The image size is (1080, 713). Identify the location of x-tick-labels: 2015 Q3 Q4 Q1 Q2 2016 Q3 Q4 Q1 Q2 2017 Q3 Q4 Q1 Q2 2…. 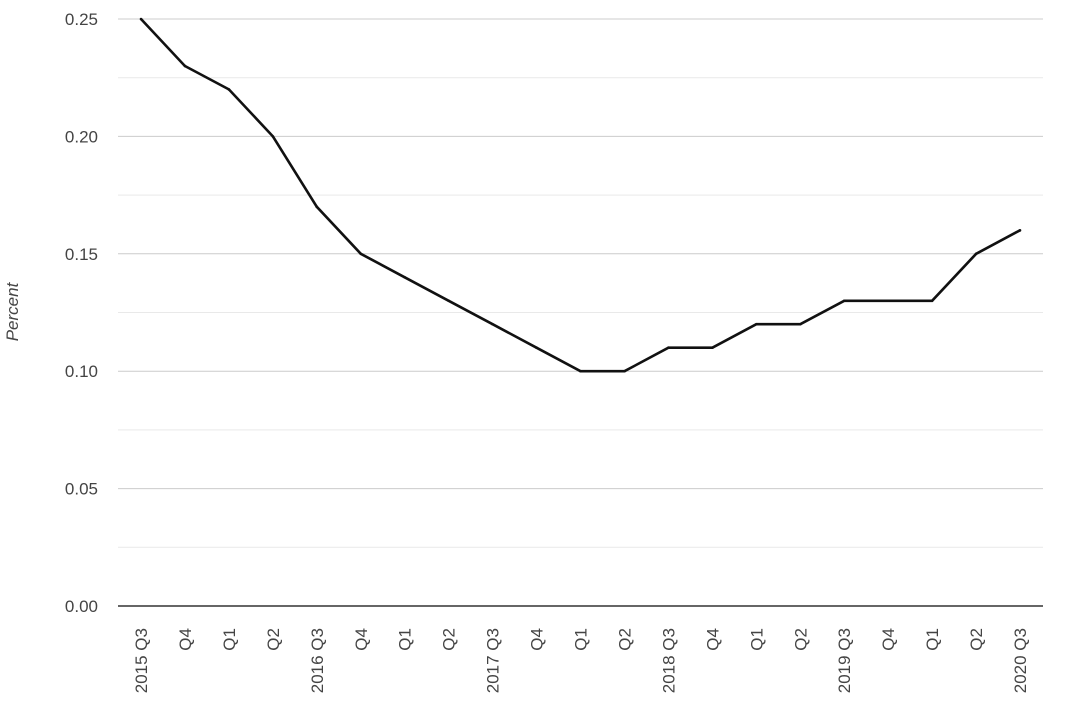
(581, 660).